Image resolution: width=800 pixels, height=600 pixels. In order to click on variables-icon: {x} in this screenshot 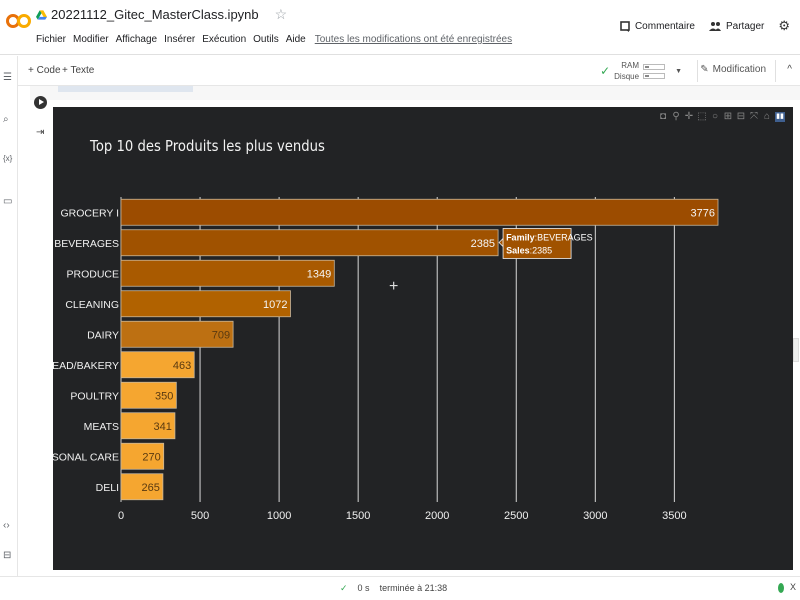, I will do `click(8, 158)`.